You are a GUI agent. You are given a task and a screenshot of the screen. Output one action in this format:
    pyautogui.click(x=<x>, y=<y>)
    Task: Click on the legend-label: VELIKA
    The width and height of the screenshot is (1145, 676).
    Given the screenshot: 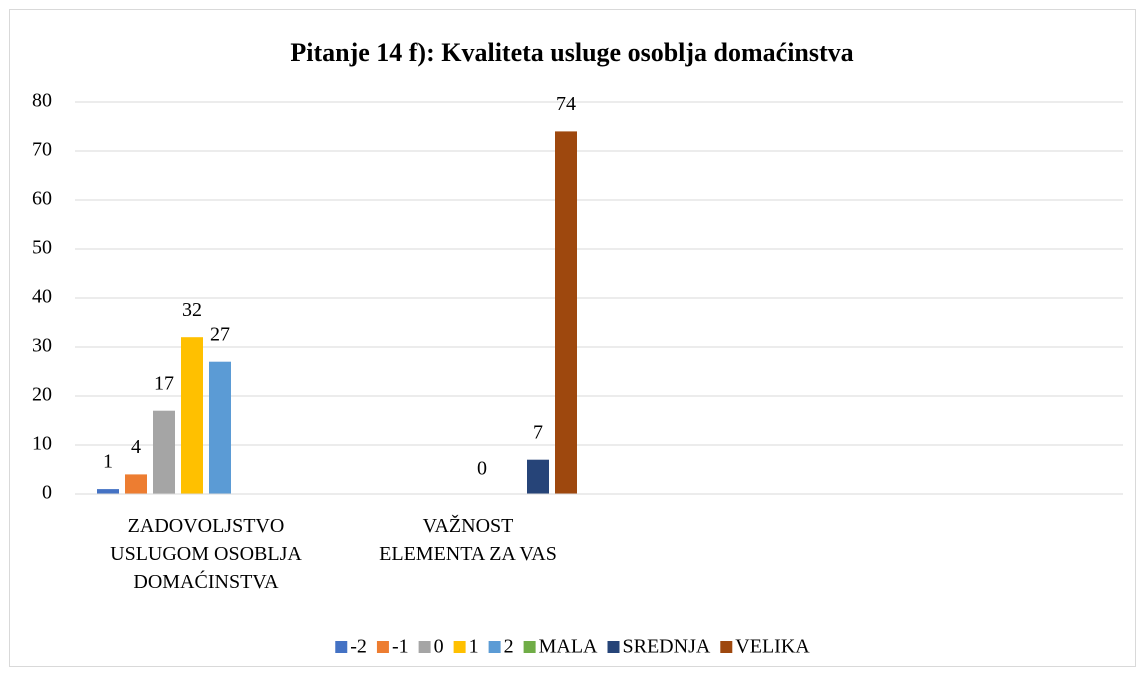 What is the action you would take?
    pyautogui.click(x=772, y=647)
    